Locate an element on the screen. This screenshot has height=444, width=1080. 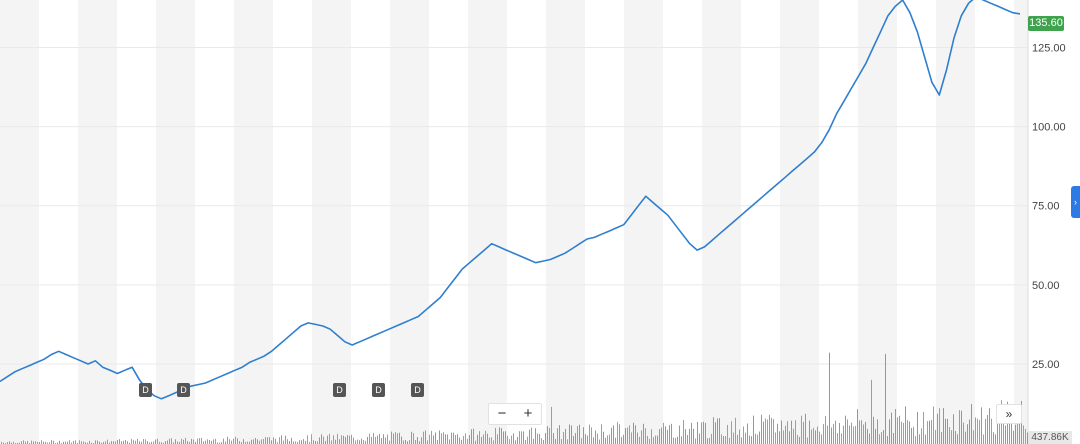
y-tick-label: 75.00 is located at coordinates (1046, 207).